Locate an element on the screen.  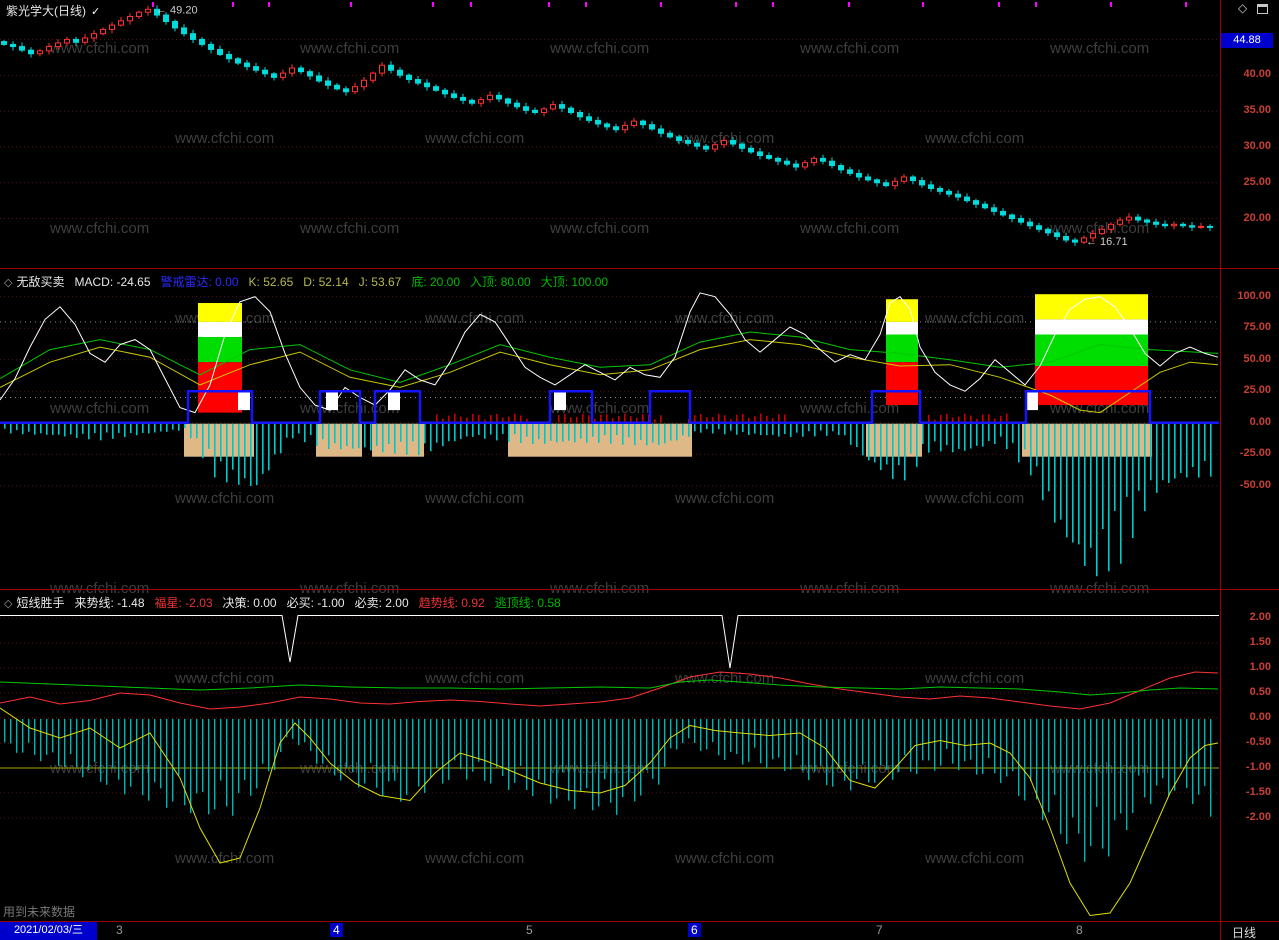
axis-tick-label: -50.00 is located at coordinates (1255, 484).